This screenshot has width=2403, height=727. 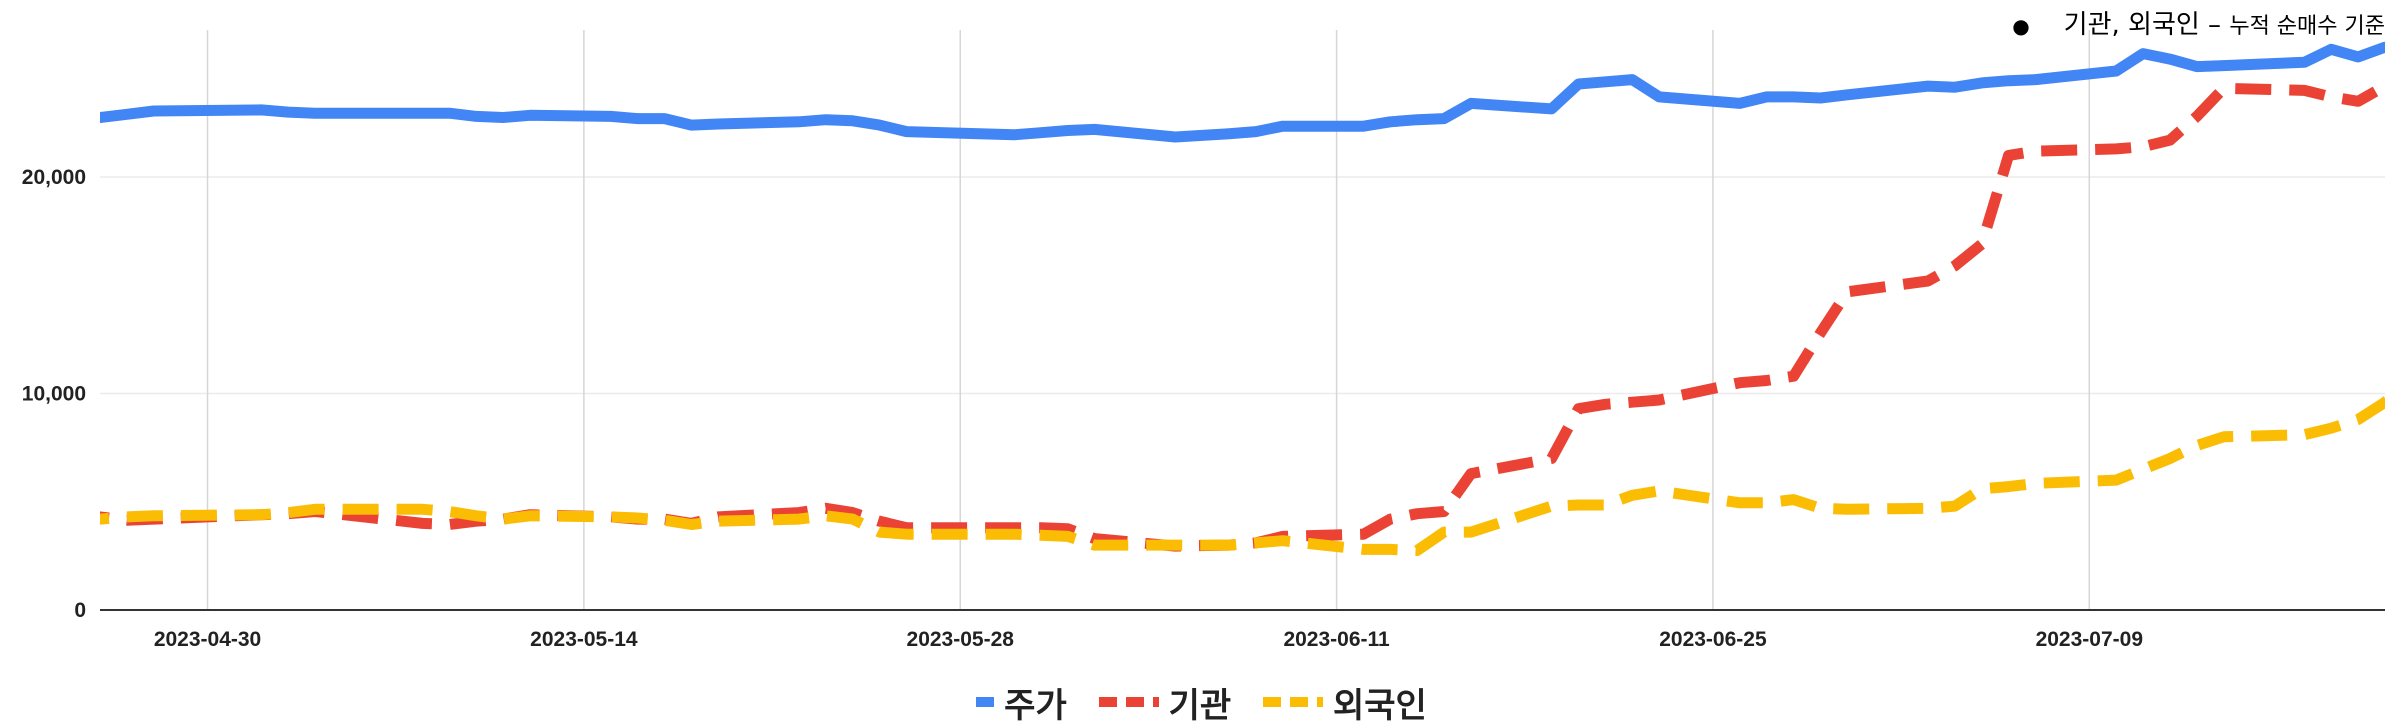 What do you see at coordinates (1128, 702) in the screenshot?
I see `legend-swatch-institution` at bounding box center [1128, 702].